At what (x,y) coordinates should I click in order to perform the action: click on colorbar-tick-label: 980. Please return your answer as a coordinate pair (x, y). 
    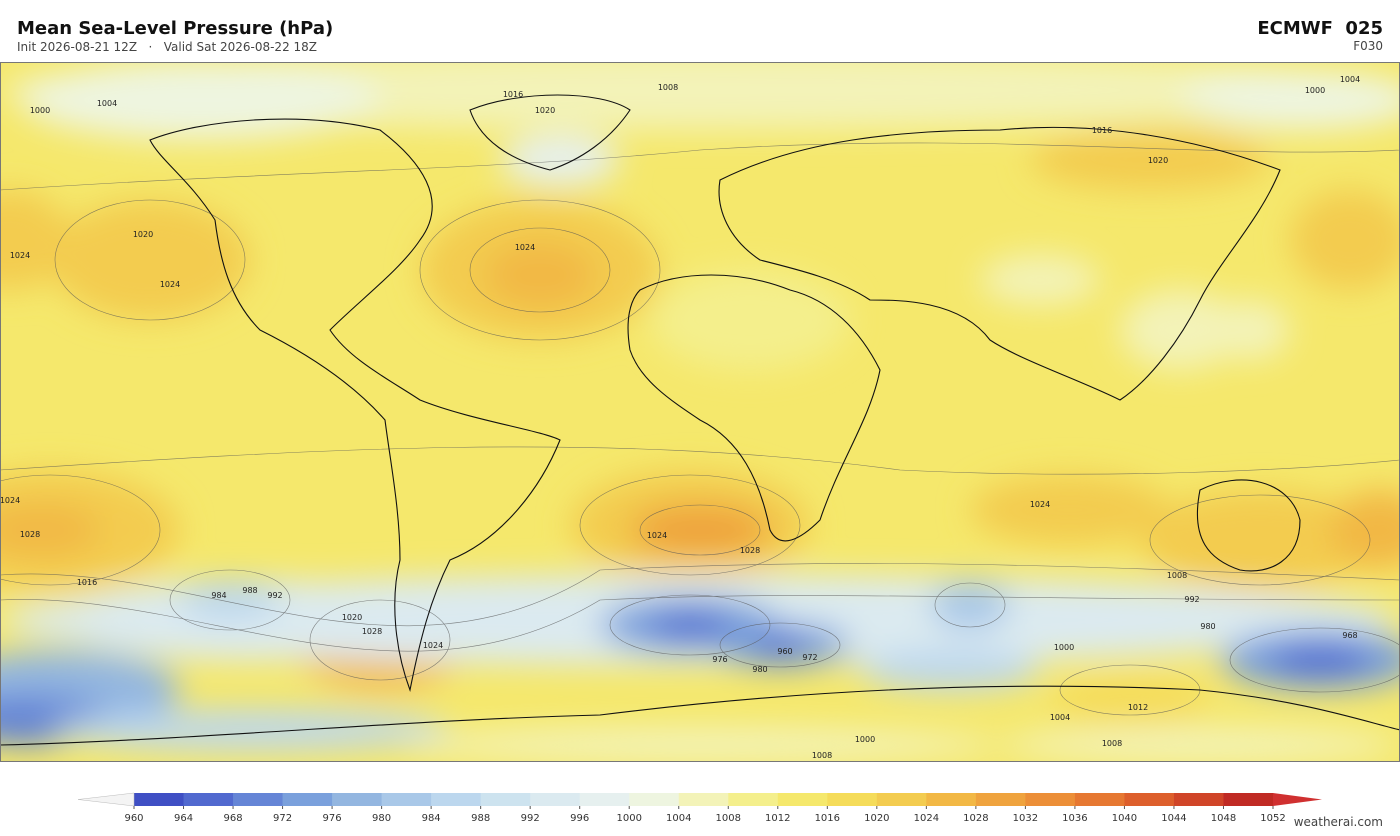
    Looking at the image, I should click on (381, 818).